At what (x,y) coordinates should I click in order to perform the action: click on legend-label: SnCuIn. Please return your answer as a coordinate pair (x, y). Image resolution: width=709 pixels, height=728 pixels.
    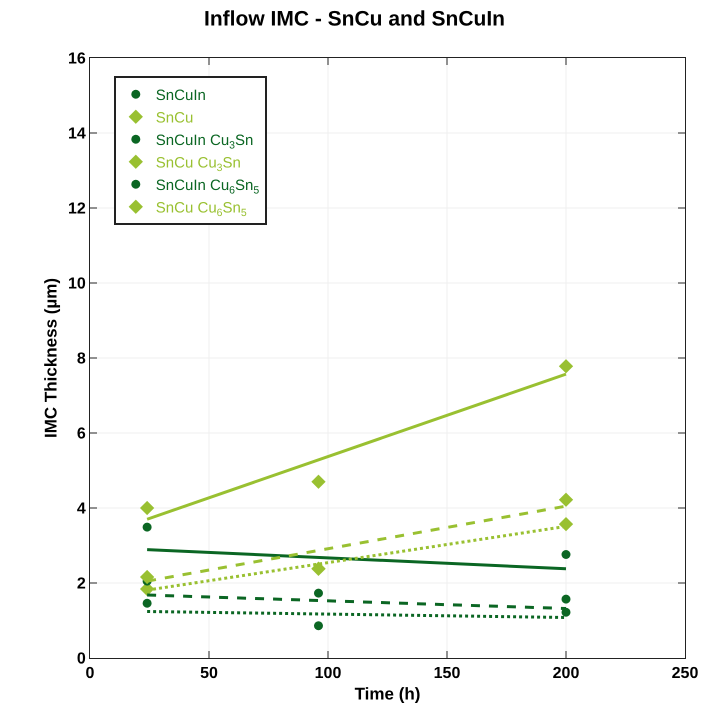
    Looking at the image, I should click on (181, 95).